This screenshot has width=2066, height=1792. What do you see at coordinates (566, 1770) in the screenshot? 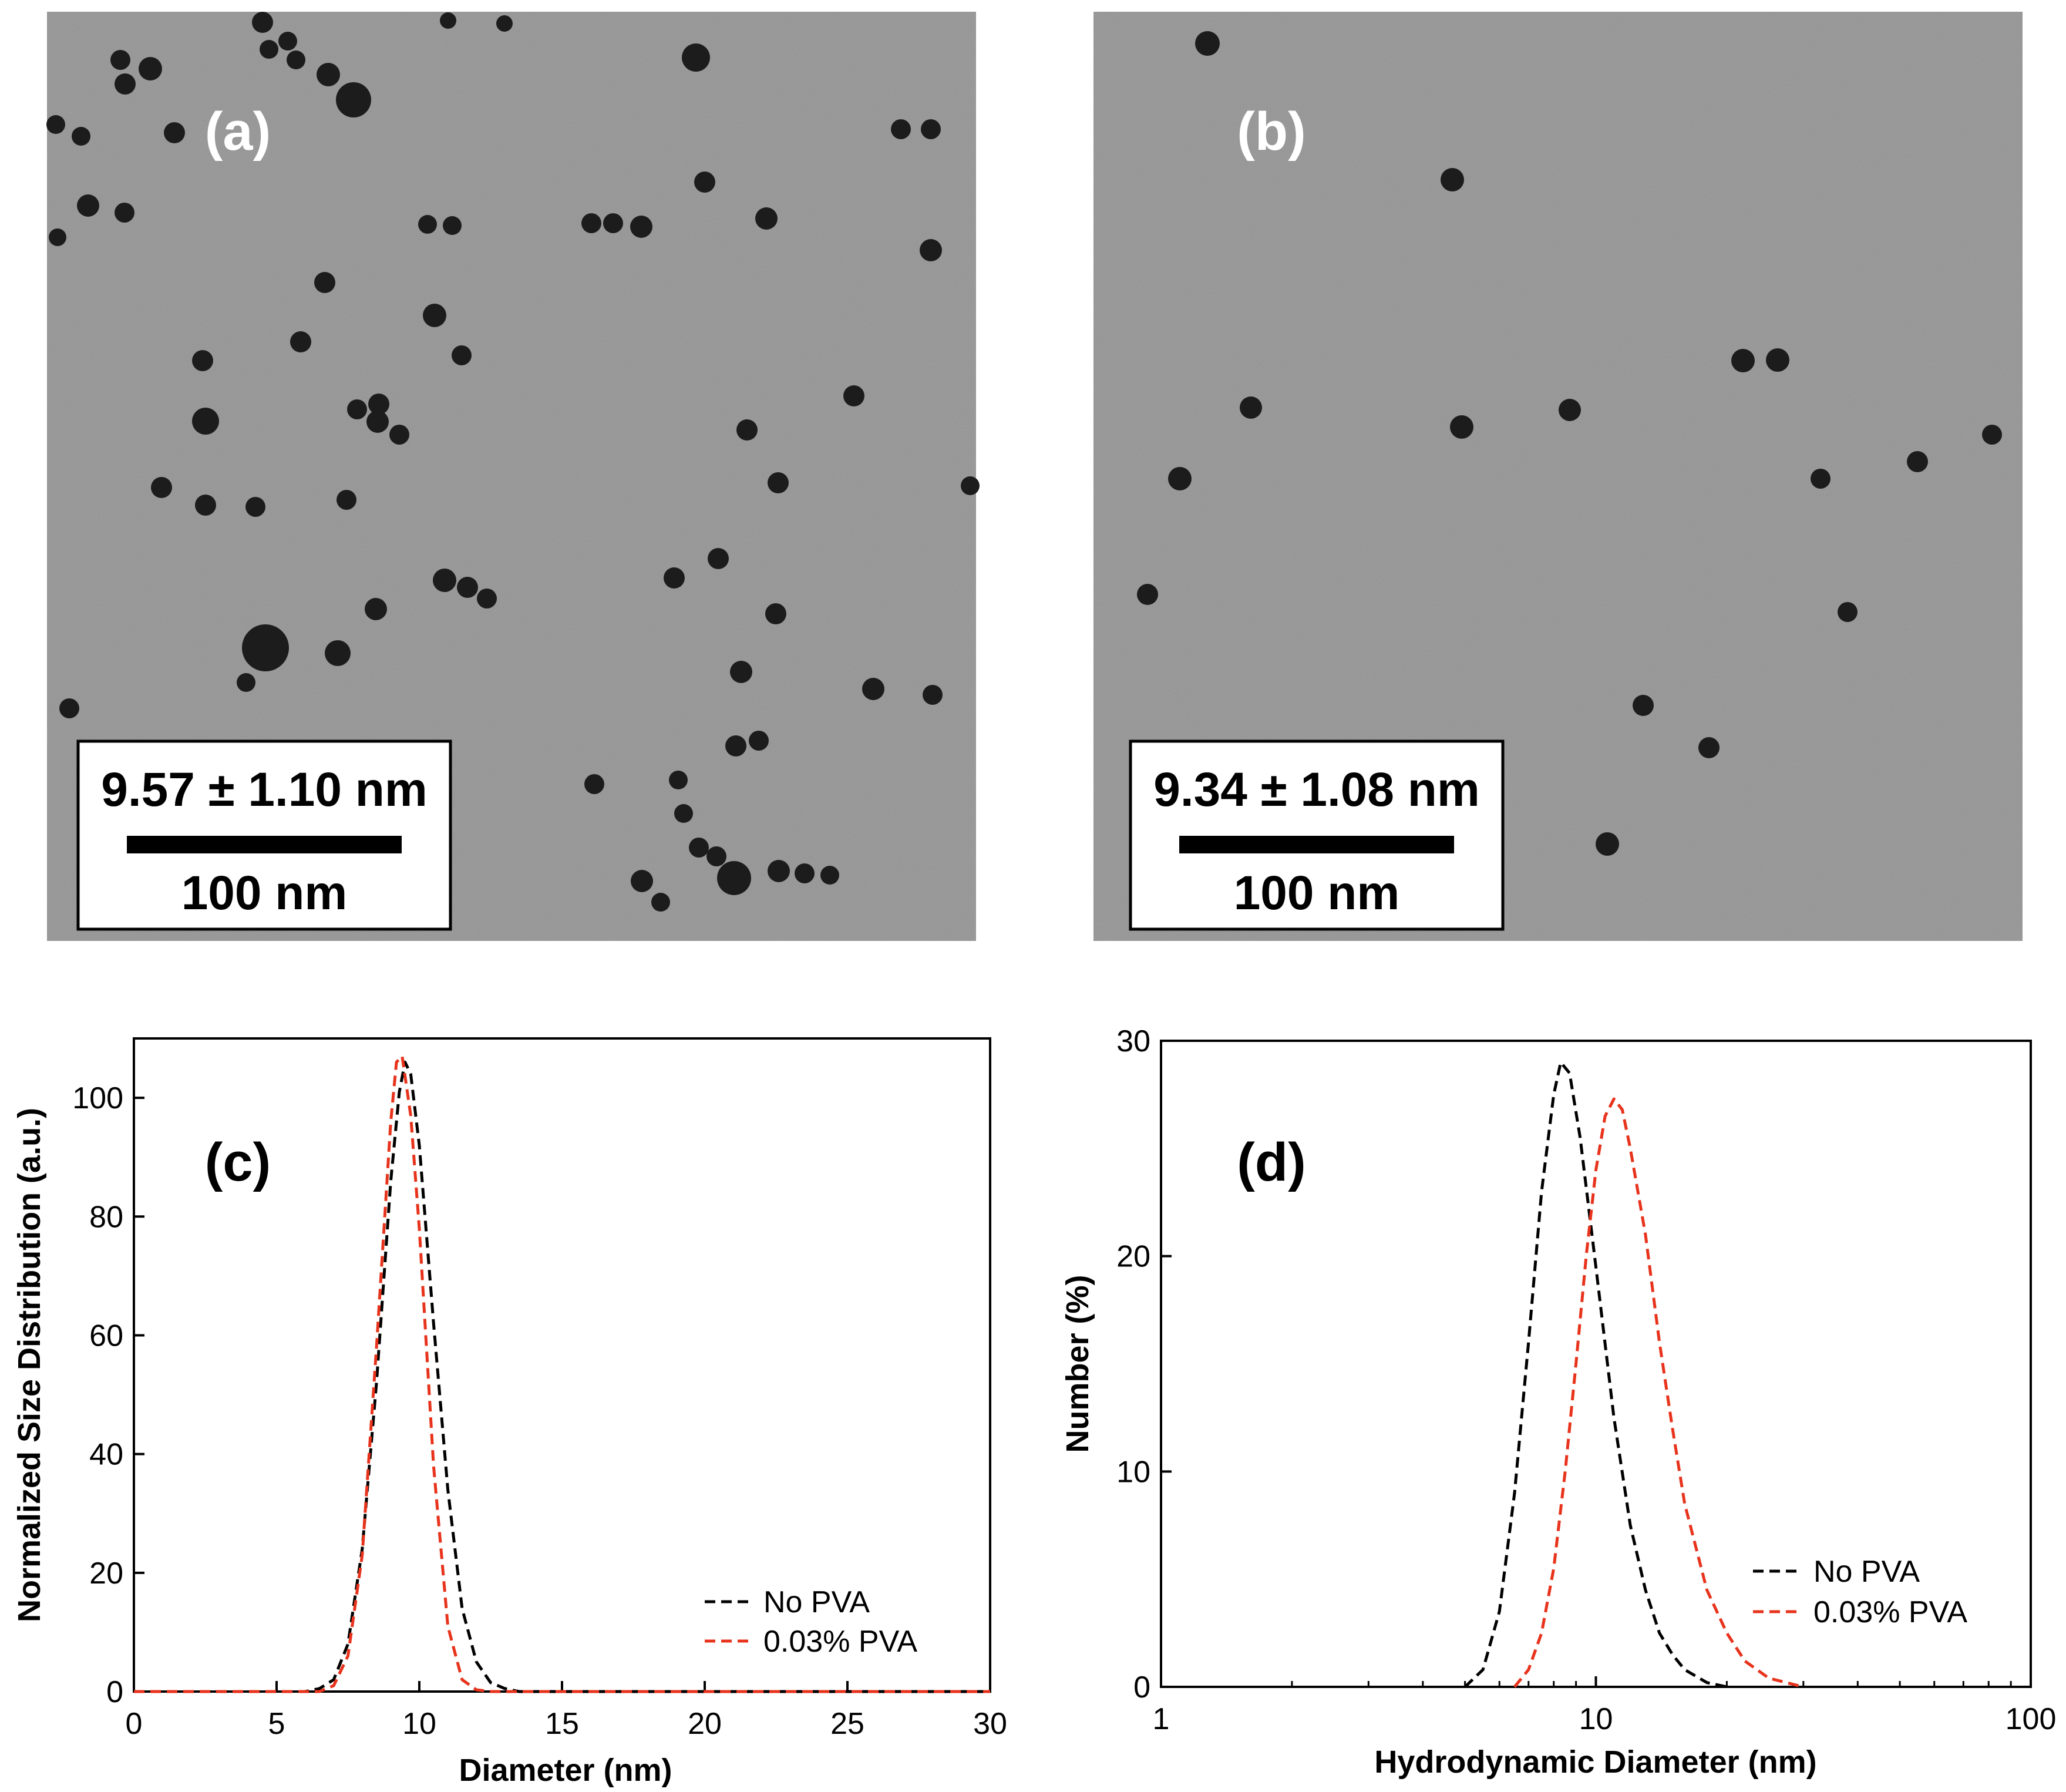
I see `chart-c-x-axis-title: Diameter (nm)` at bounding box center [566, 1770].